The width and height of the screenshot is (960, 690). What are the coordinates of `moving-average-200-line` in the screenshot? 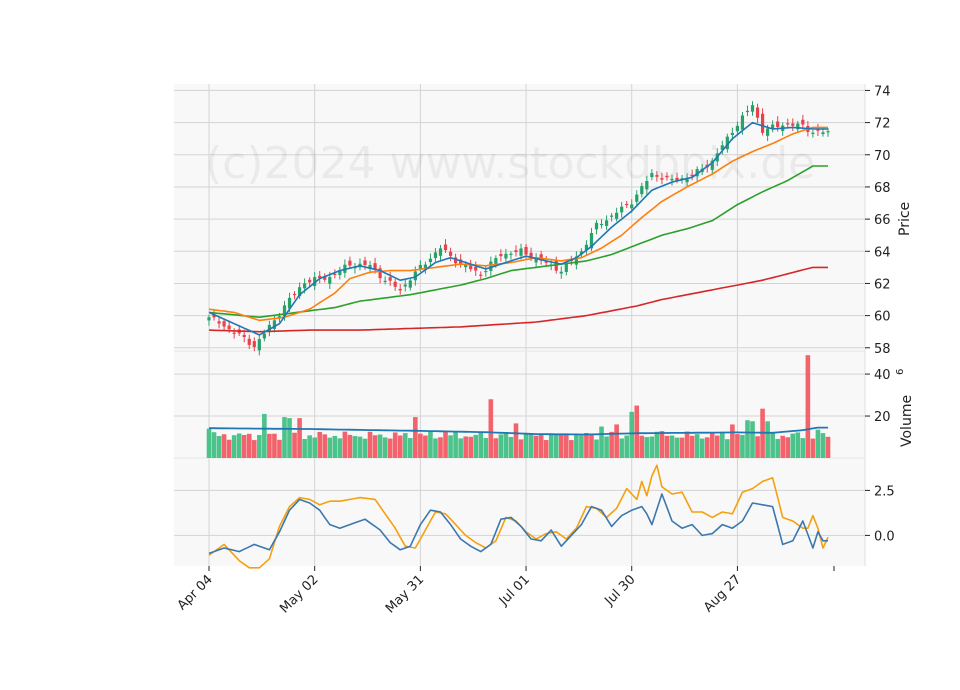 It's located at (518, 299).